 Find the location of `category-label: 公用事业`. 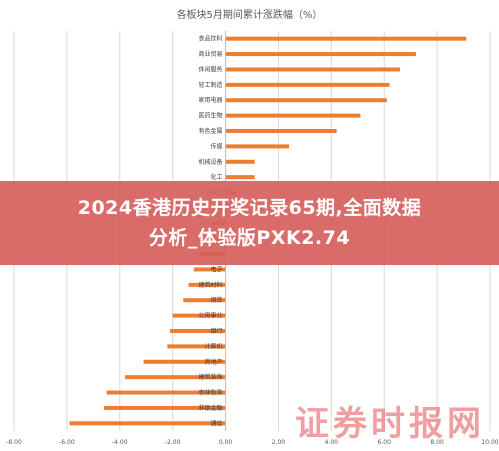

category-label: 公用事业 is located at coordinates (211, 316).